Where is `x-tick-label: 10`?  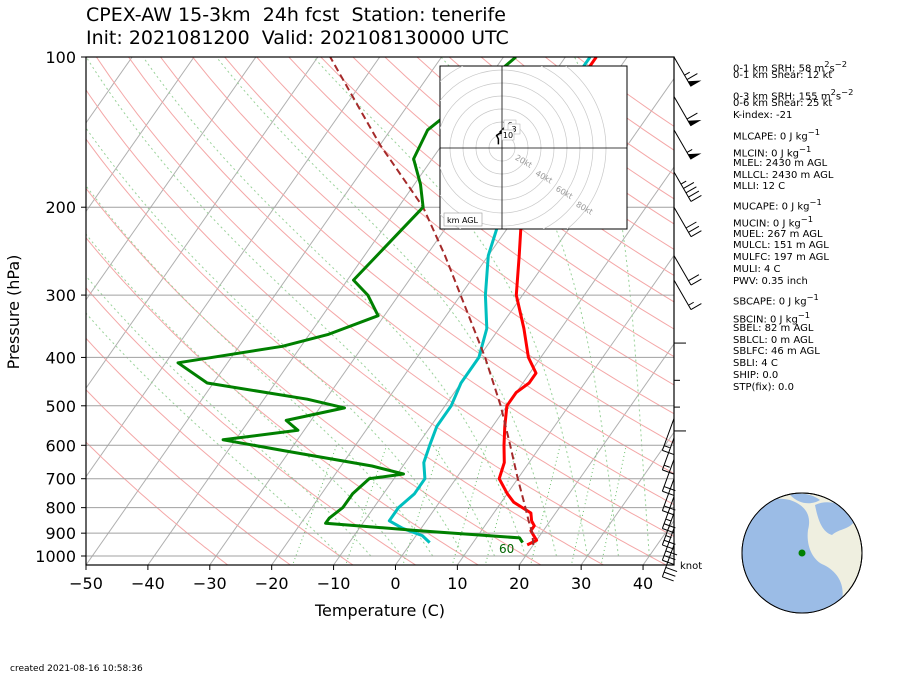
x-tick-label: 10 is located at coordinates (457, 583).